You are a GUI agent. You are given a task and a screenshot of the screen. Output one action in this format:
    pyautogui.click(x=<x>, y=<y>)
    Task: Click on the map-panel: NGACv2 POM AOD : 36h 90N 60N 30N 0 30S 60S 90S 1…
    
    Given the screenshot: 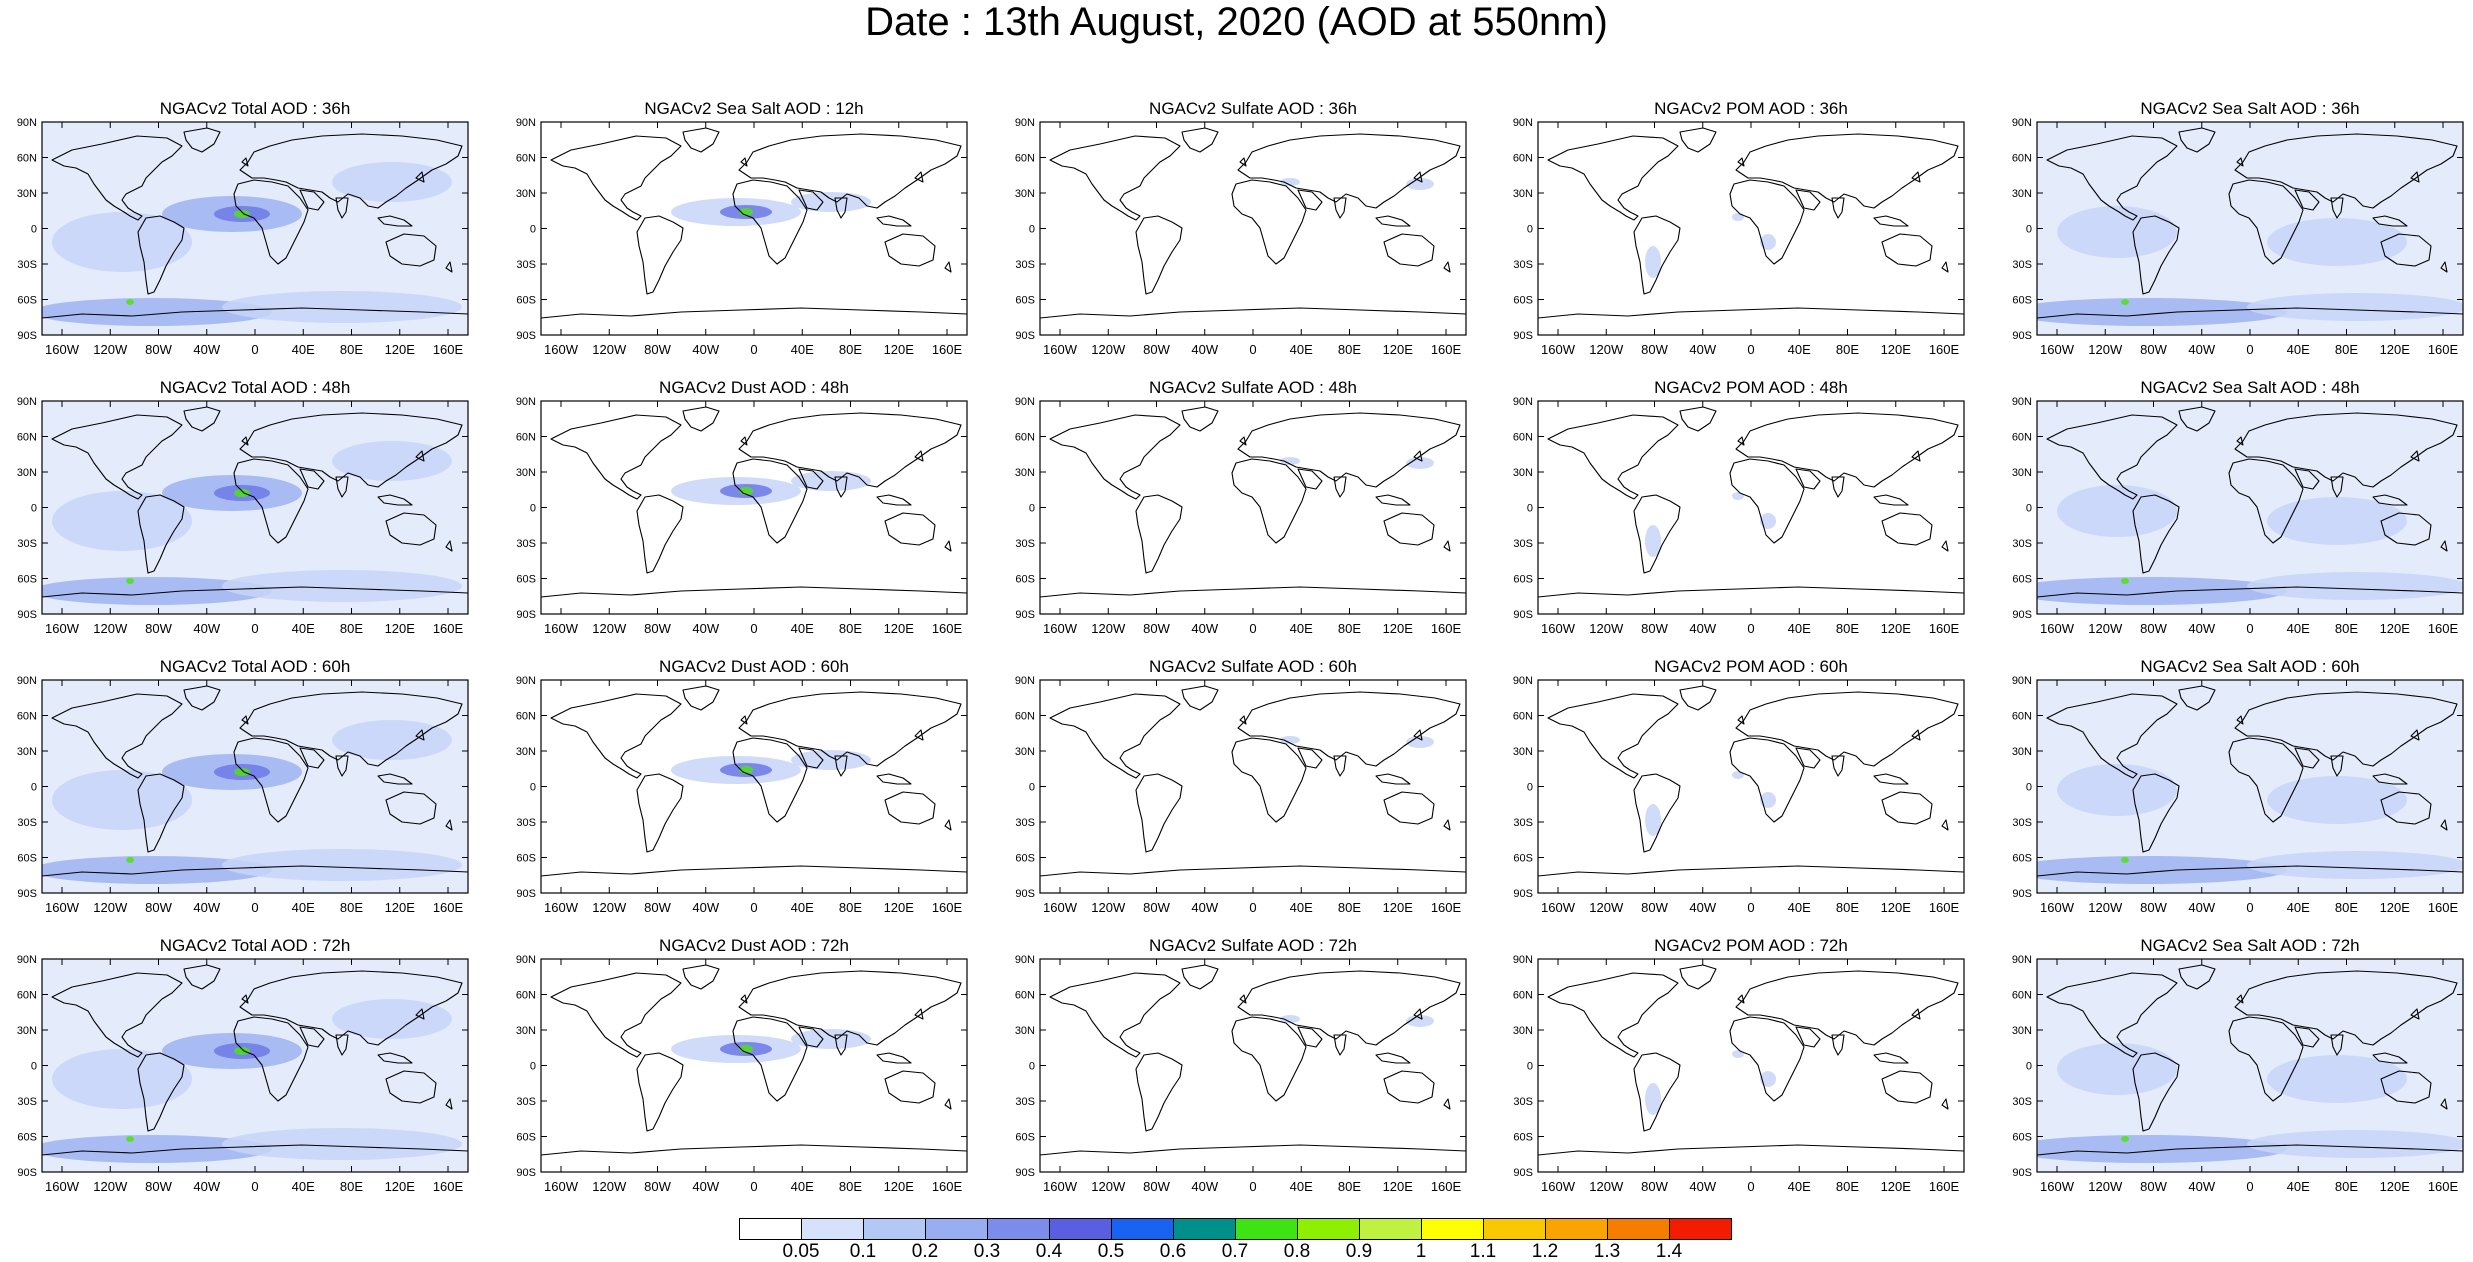 What is the action you would take?
    pyautogui.click(x=1739, y=228)
    